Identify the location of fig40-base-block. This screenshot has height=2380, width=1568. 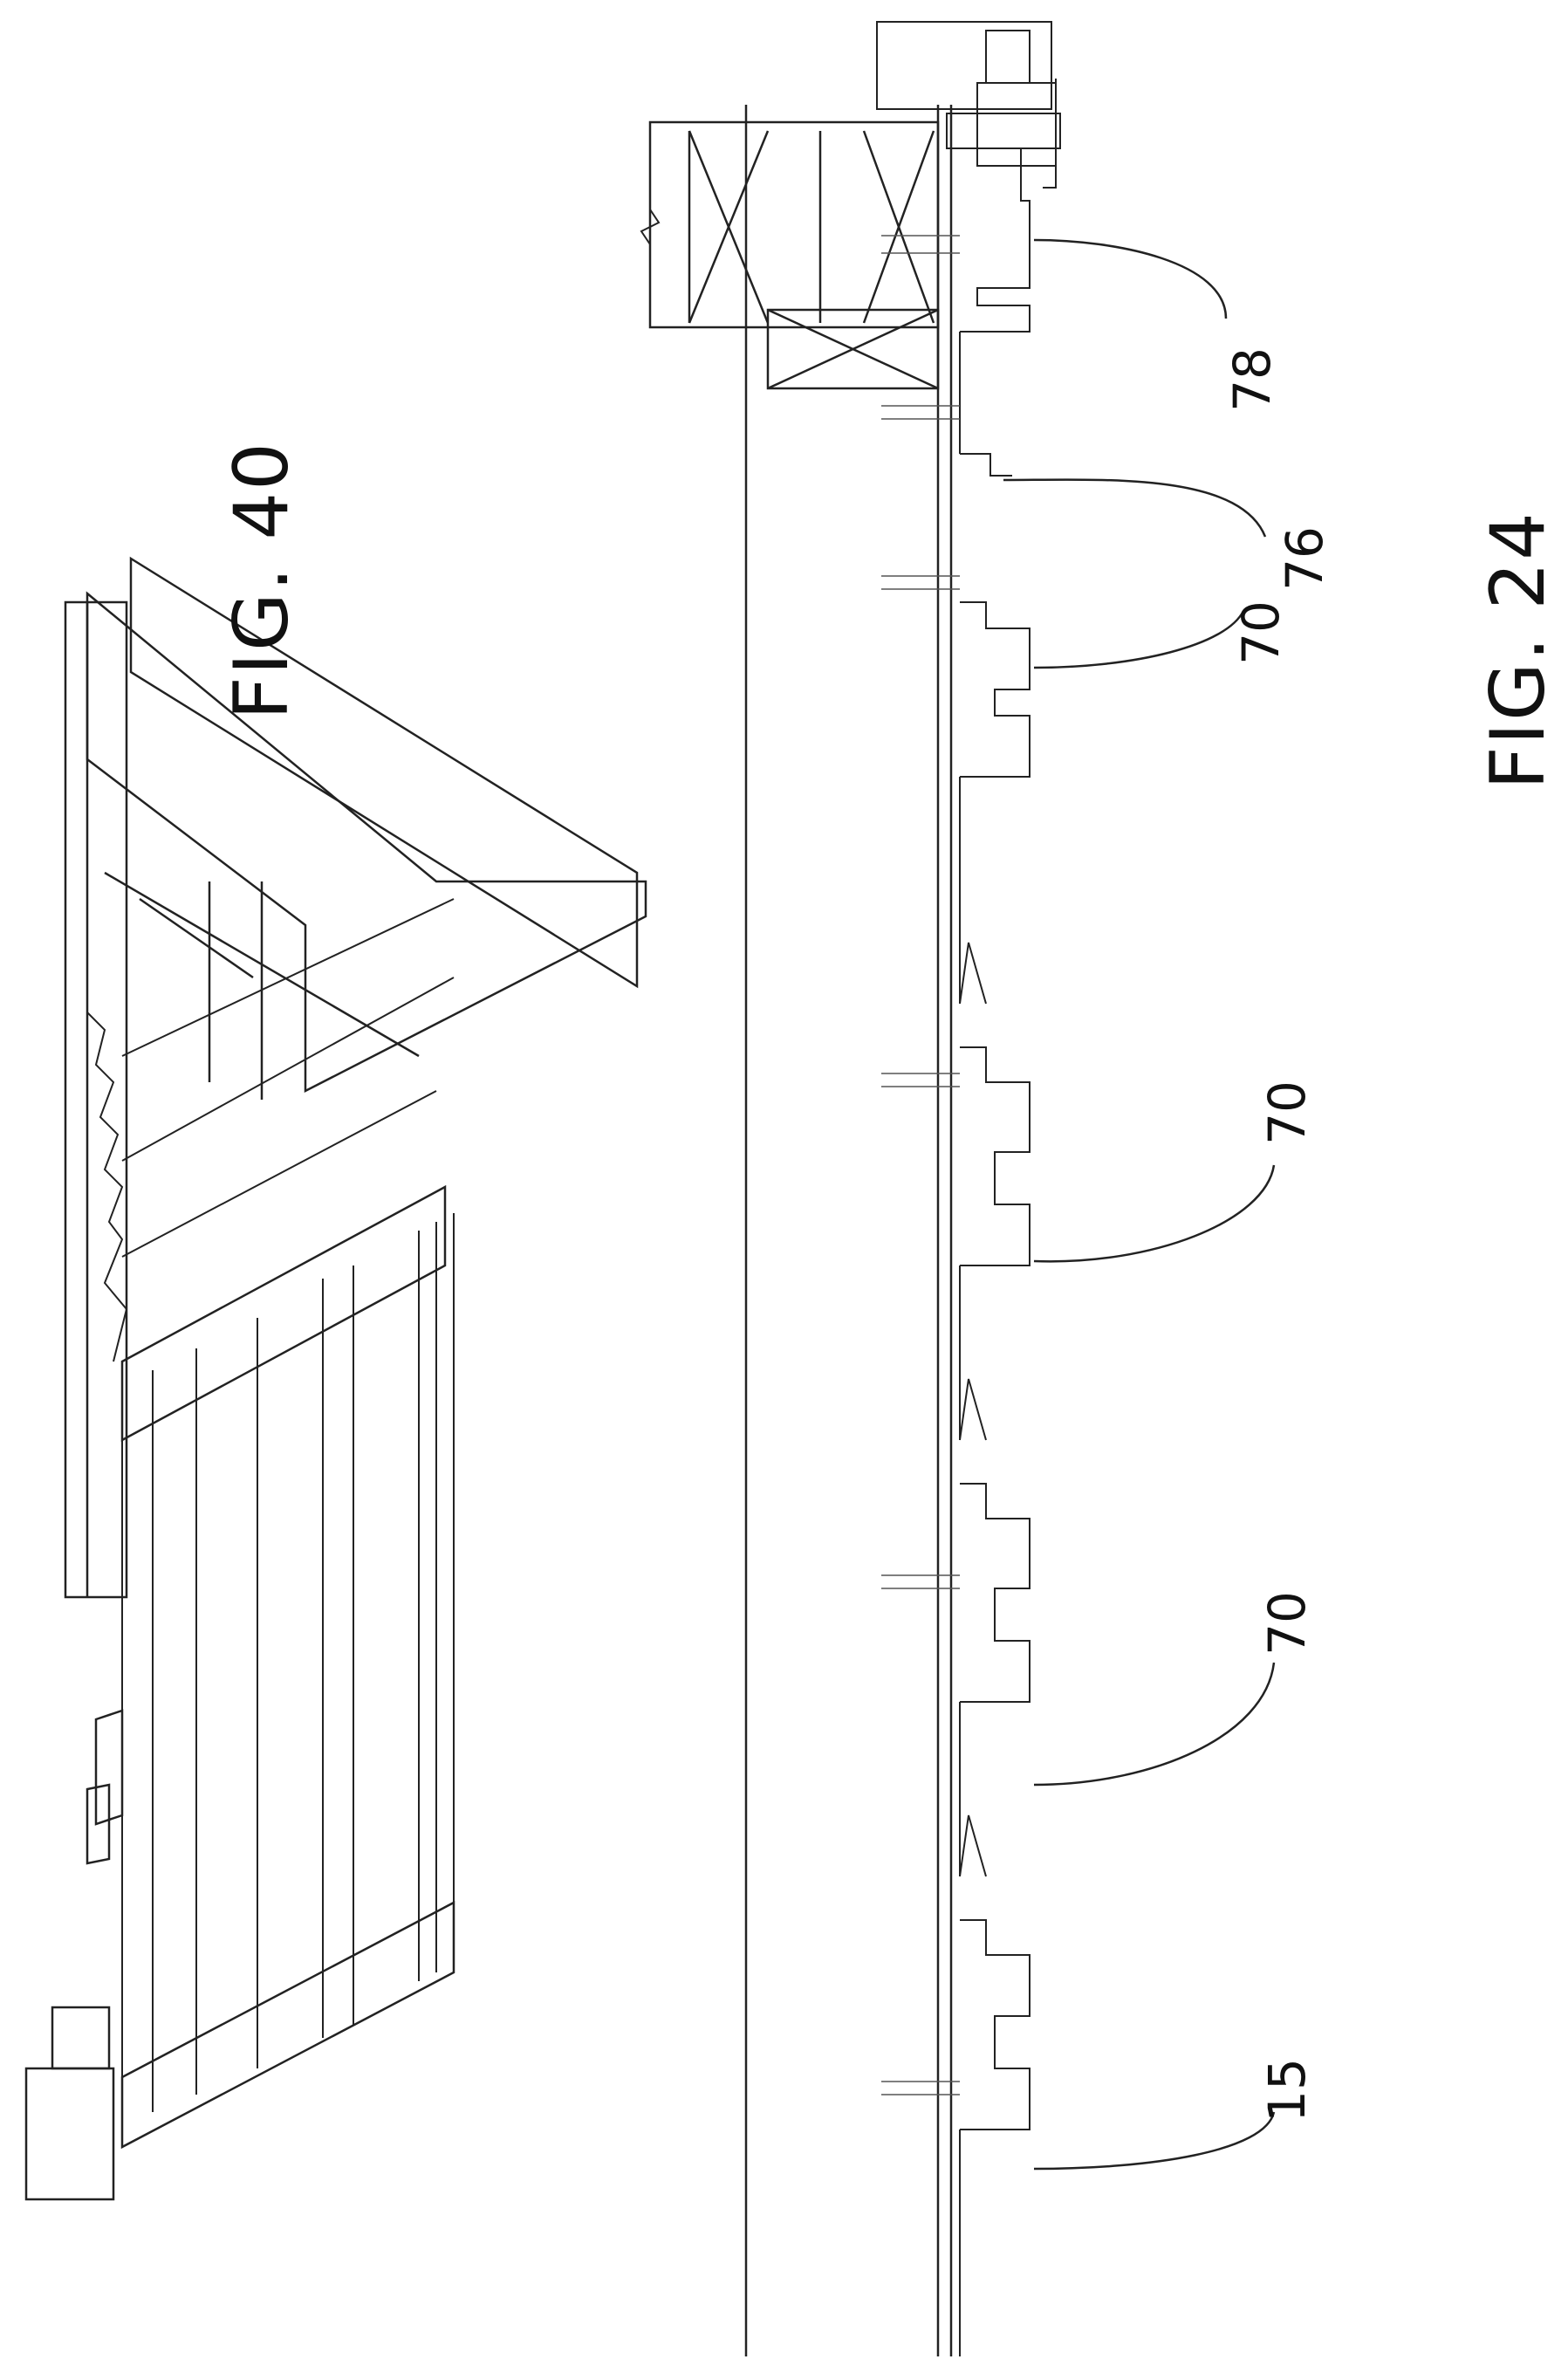
(69, 2133).